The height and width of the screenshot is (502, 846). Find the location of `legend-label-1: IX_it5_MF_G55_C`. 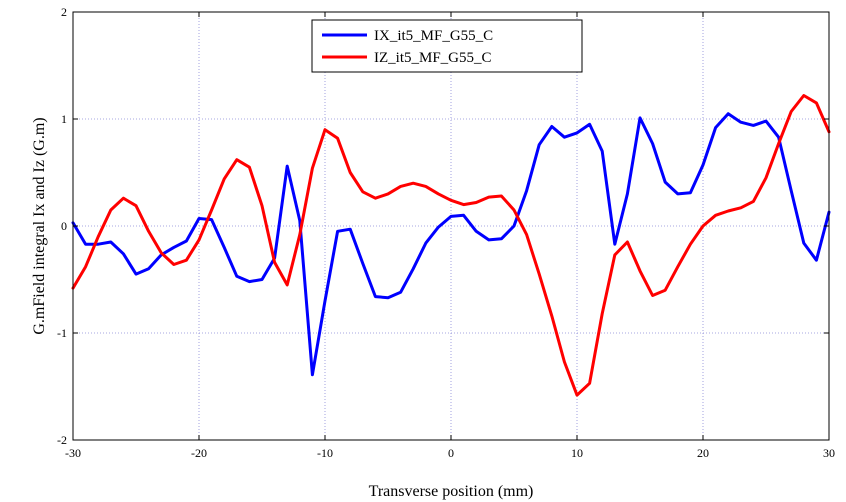

legend-label-1: IX_it5_MF_G55_C is located at coordinates (433, 36).